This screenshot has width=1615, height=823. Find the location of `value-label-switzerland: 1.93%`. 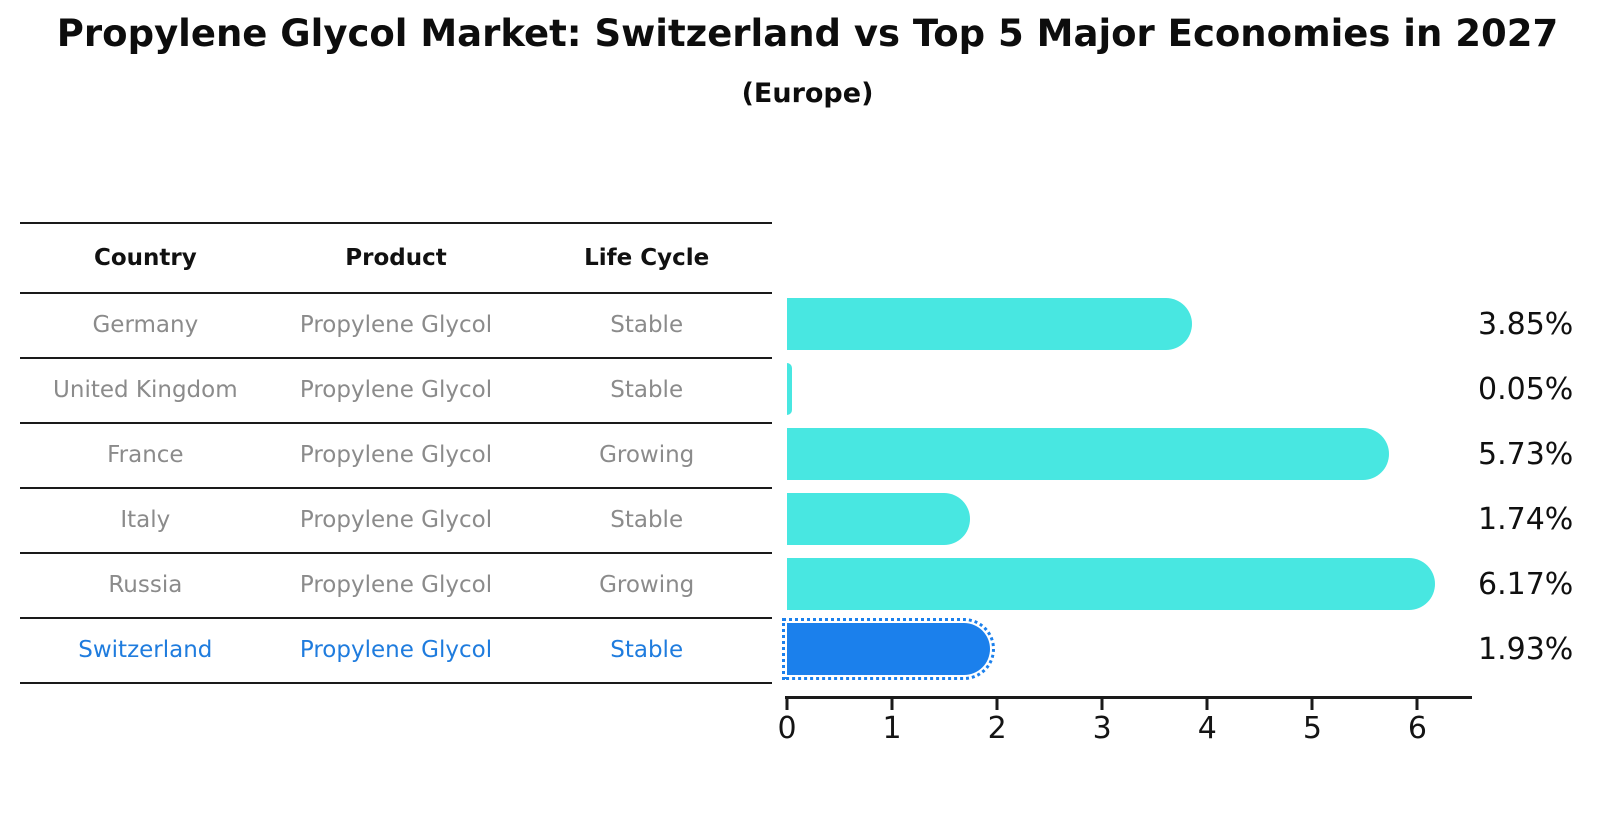

value-label-switzerland: 1.93% is located at coordinates (1526, 649).